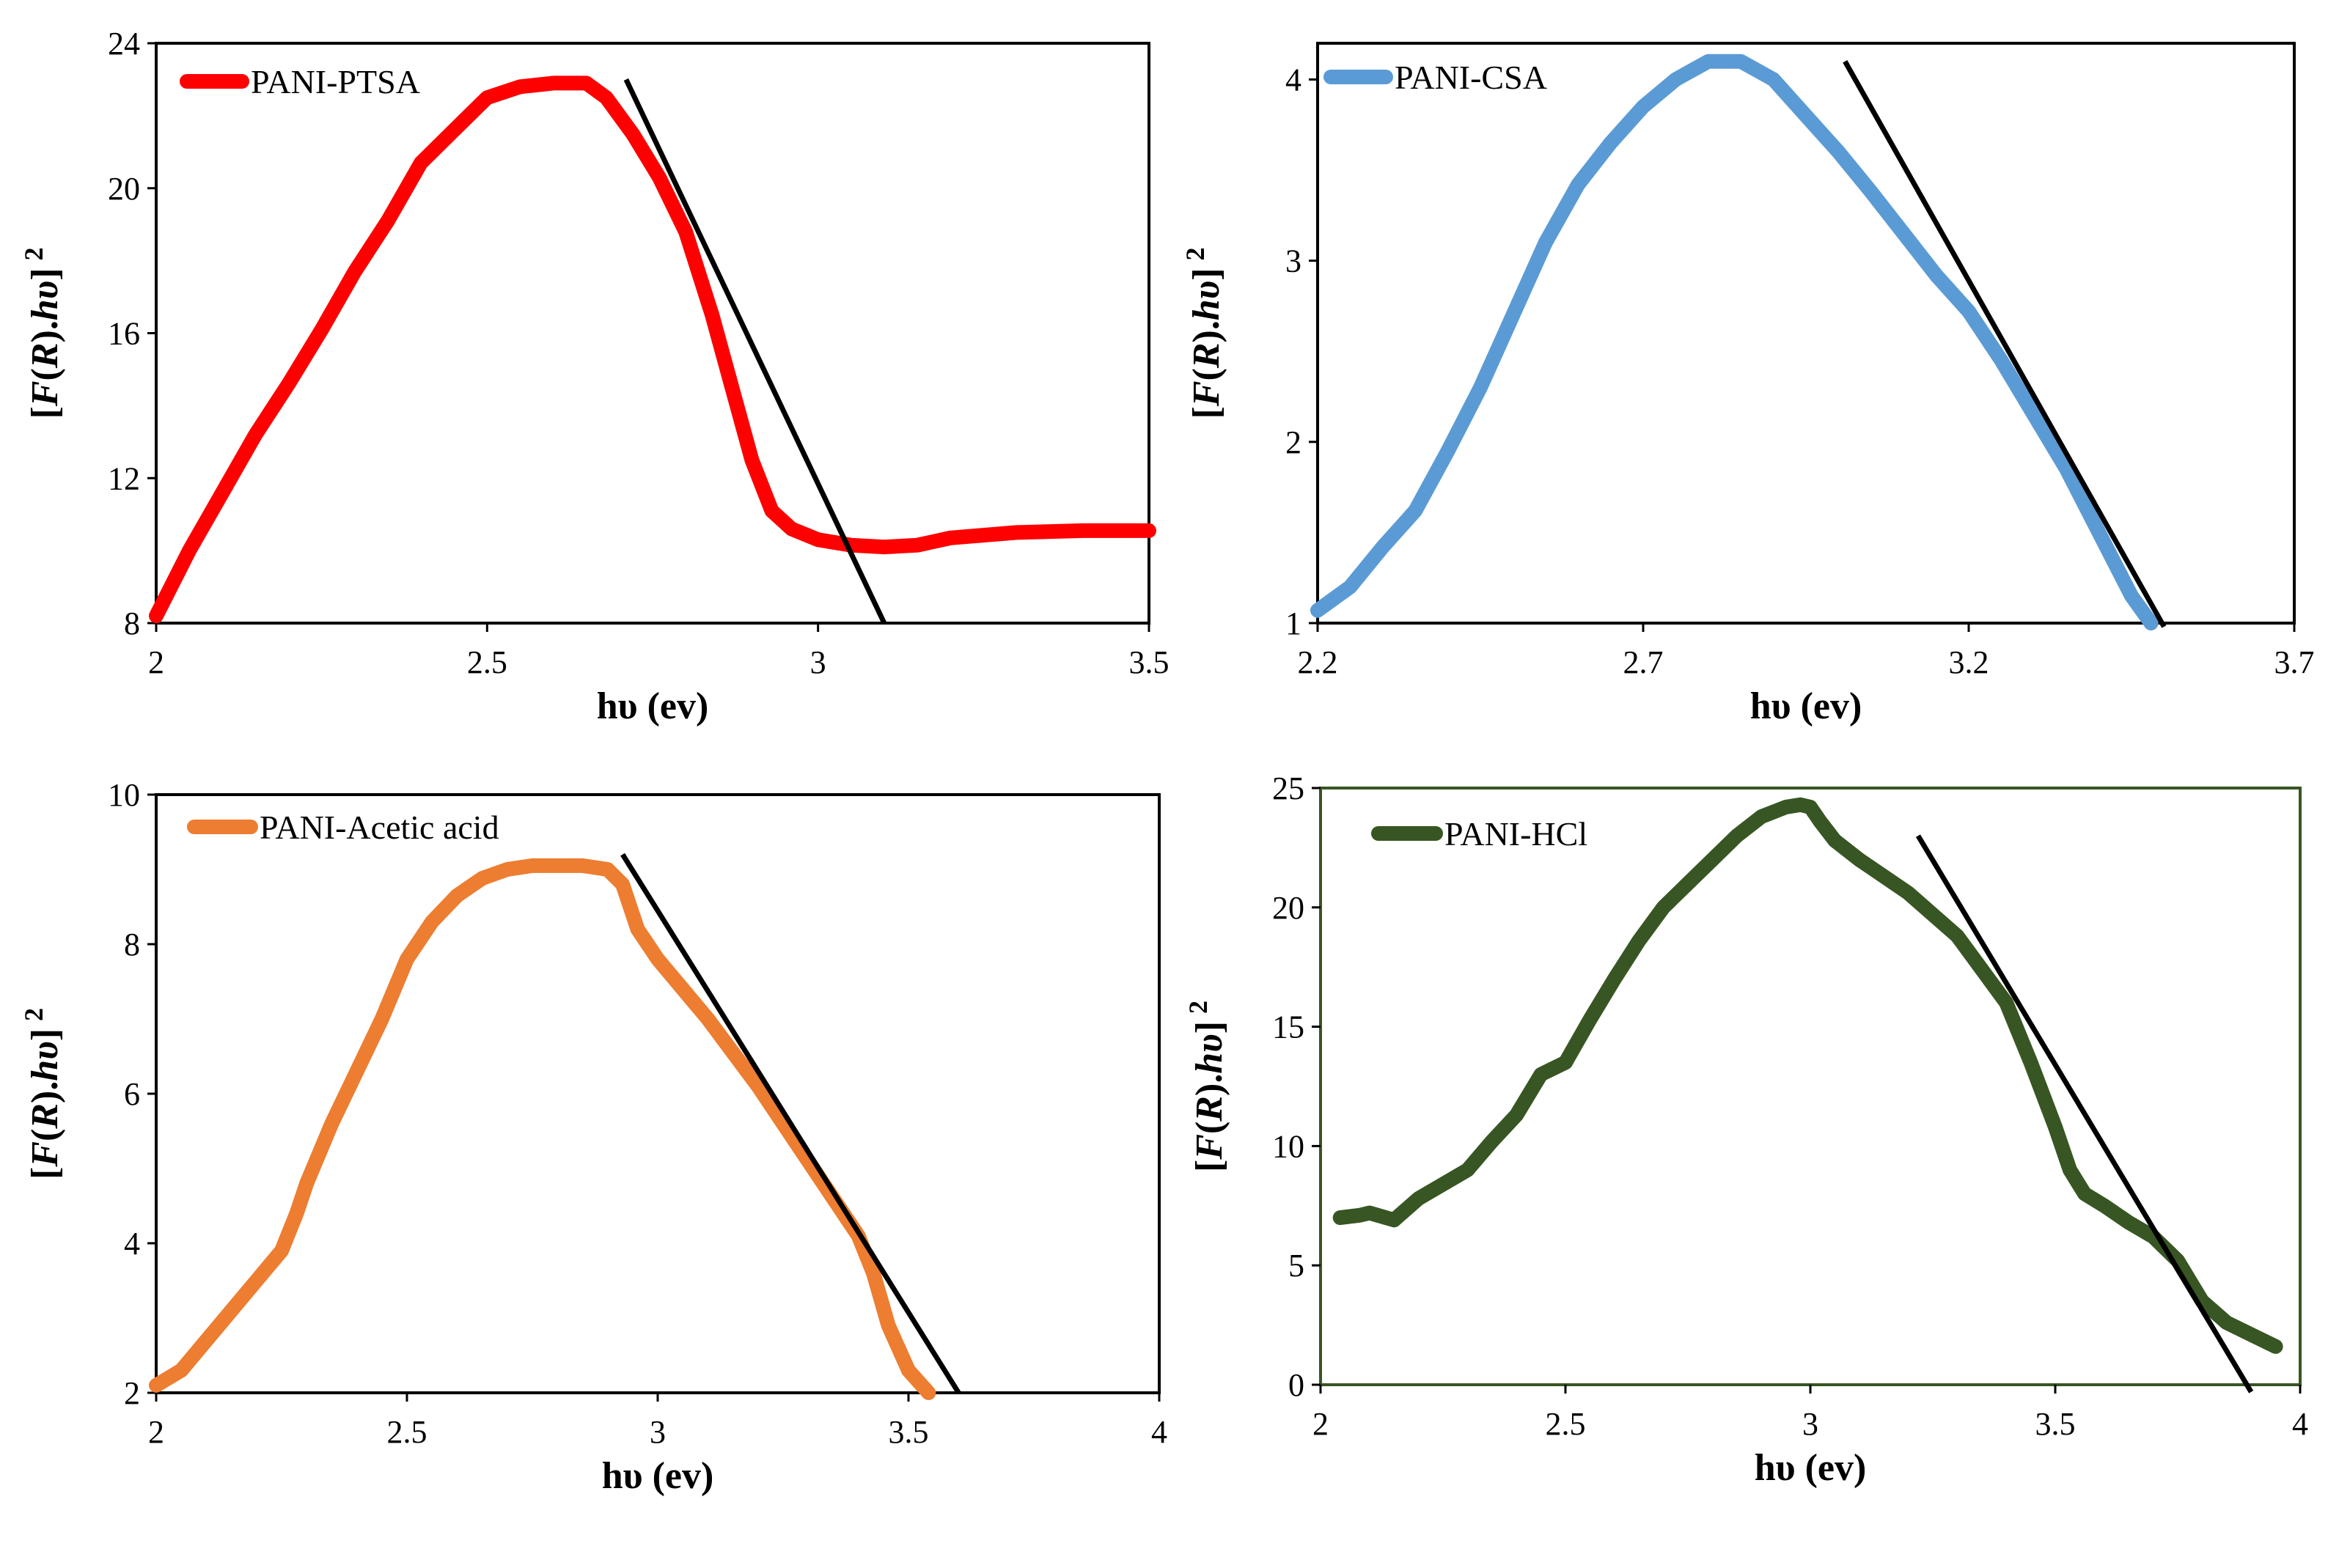 This screenshot has width=2328, height=1568. What do you see at coordinates (124, 478) in the screenshot?
I see `y-tick-label: 12` at bounding box center [124, 478].